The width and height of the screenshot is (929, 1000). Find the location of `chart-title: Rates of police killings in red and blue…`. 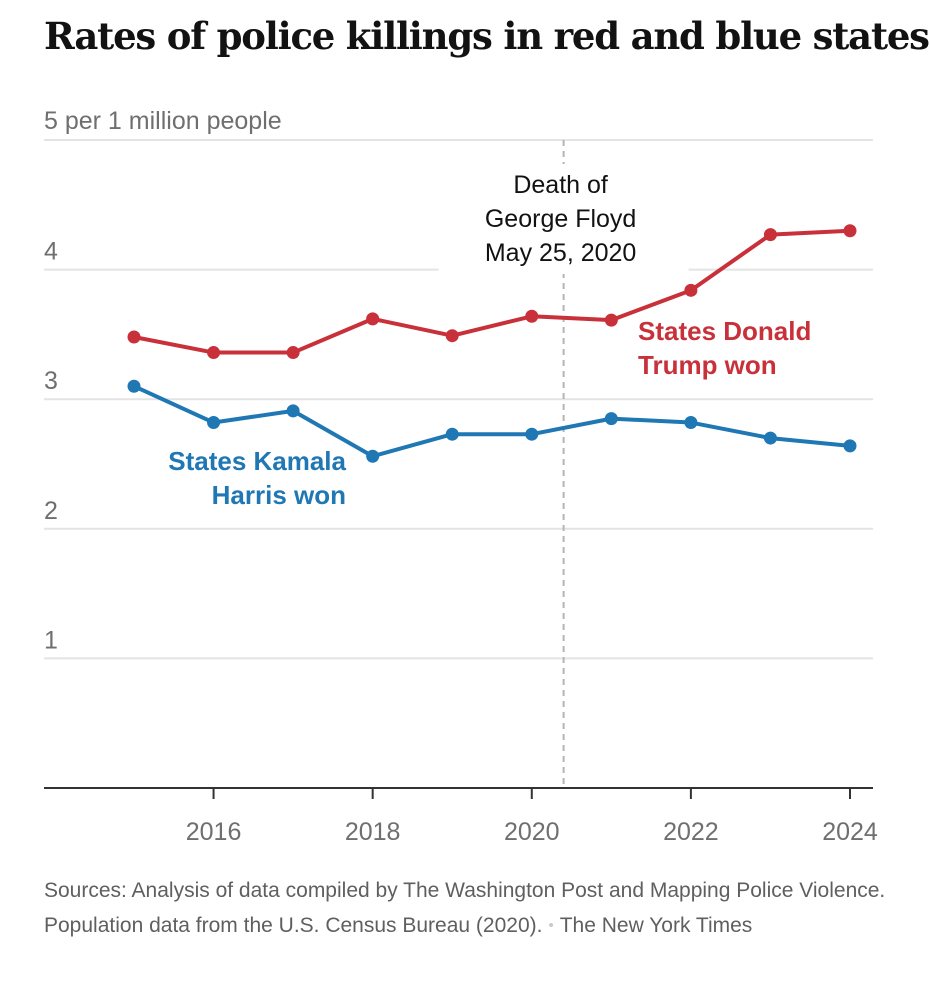

chart-title: Rates of police killings in red and blue… is located at coordinates (486, 36).